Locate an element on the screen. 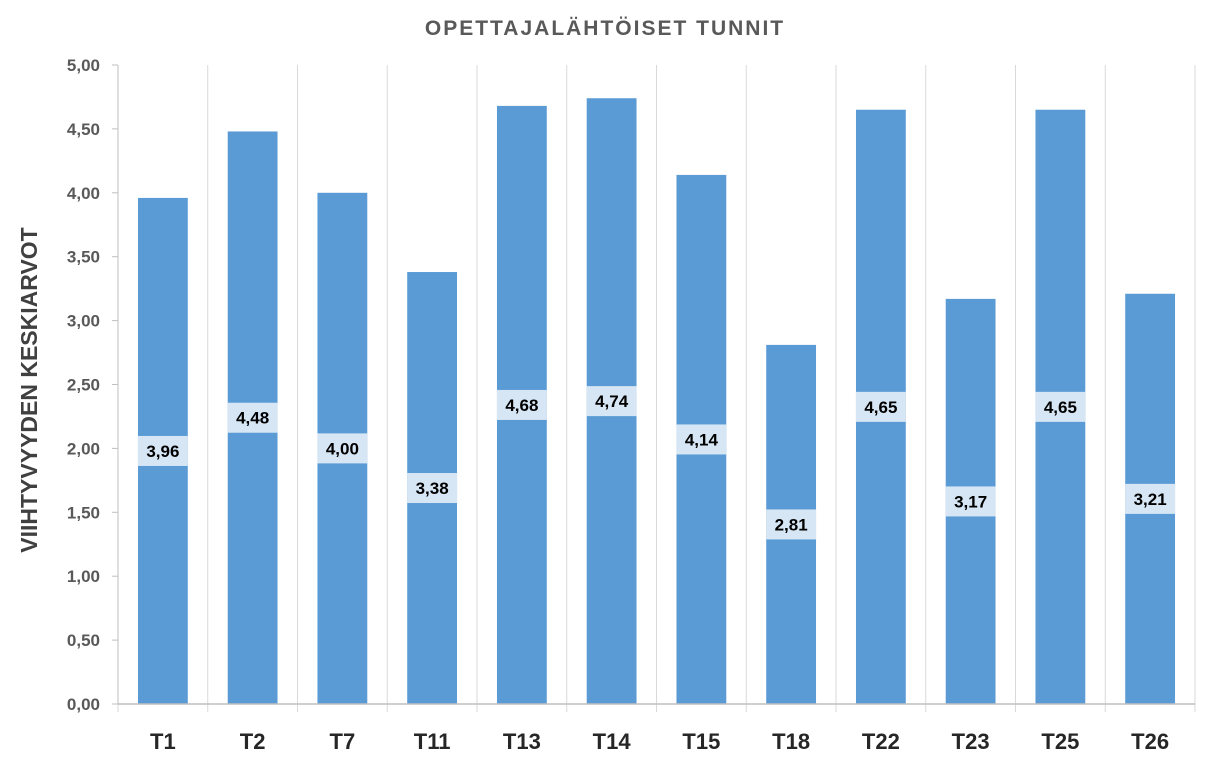 This screenshot has height=765, width=1210. y-tick-label: 3,50 is located at coordinates (83, 257).